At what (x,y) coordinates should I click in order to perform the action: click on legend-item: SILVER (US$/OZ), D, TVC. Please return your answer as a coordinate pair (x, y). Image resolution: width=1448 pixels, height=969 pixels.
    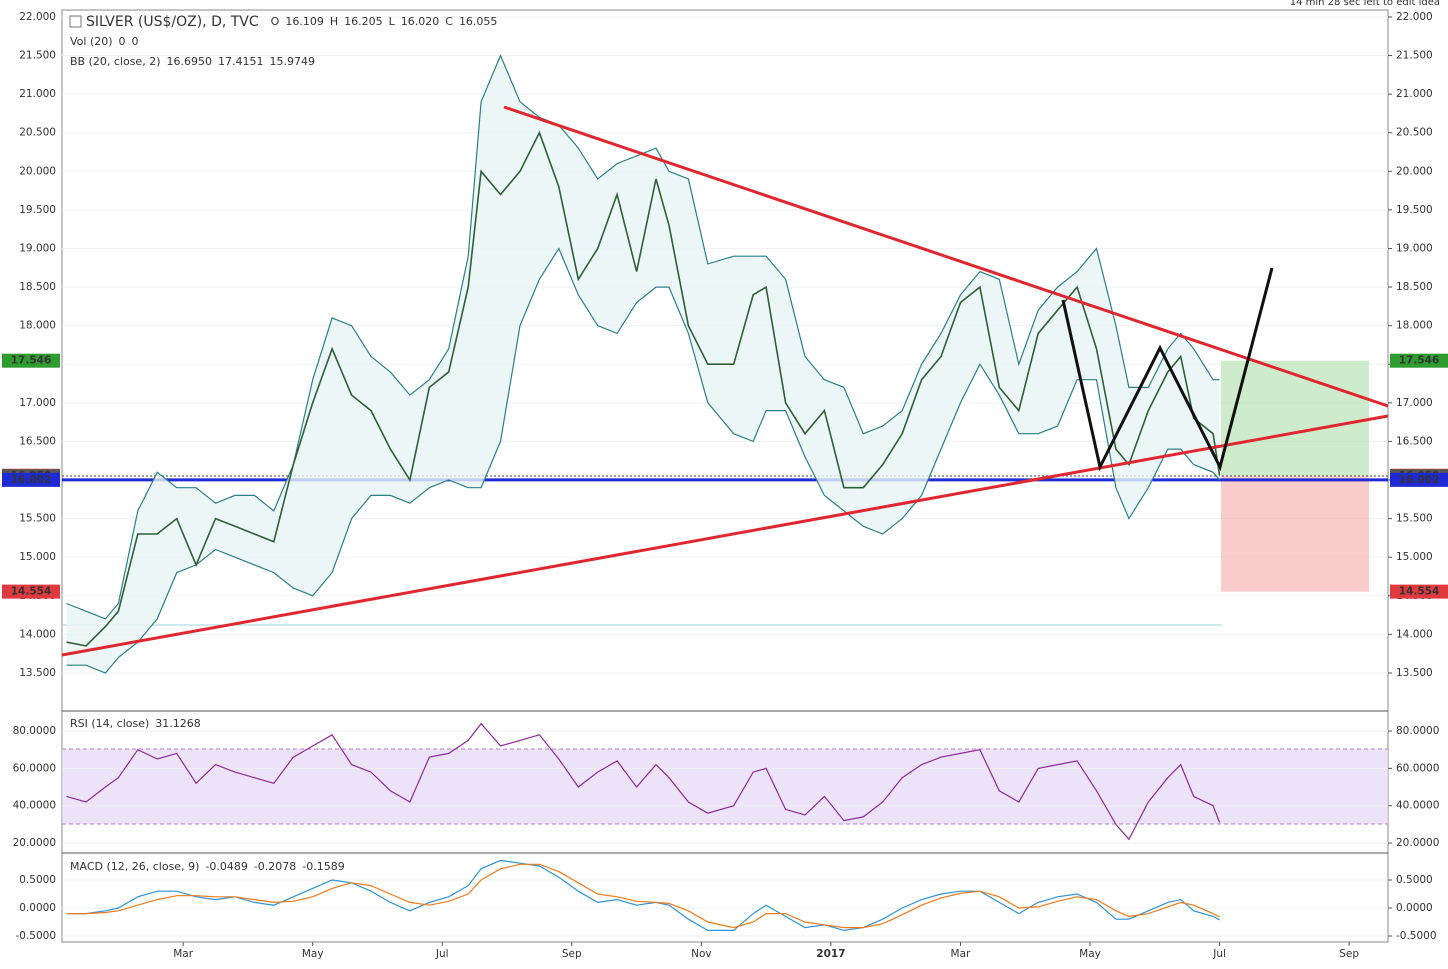
    Looking at the image, I should click on (172, 22).